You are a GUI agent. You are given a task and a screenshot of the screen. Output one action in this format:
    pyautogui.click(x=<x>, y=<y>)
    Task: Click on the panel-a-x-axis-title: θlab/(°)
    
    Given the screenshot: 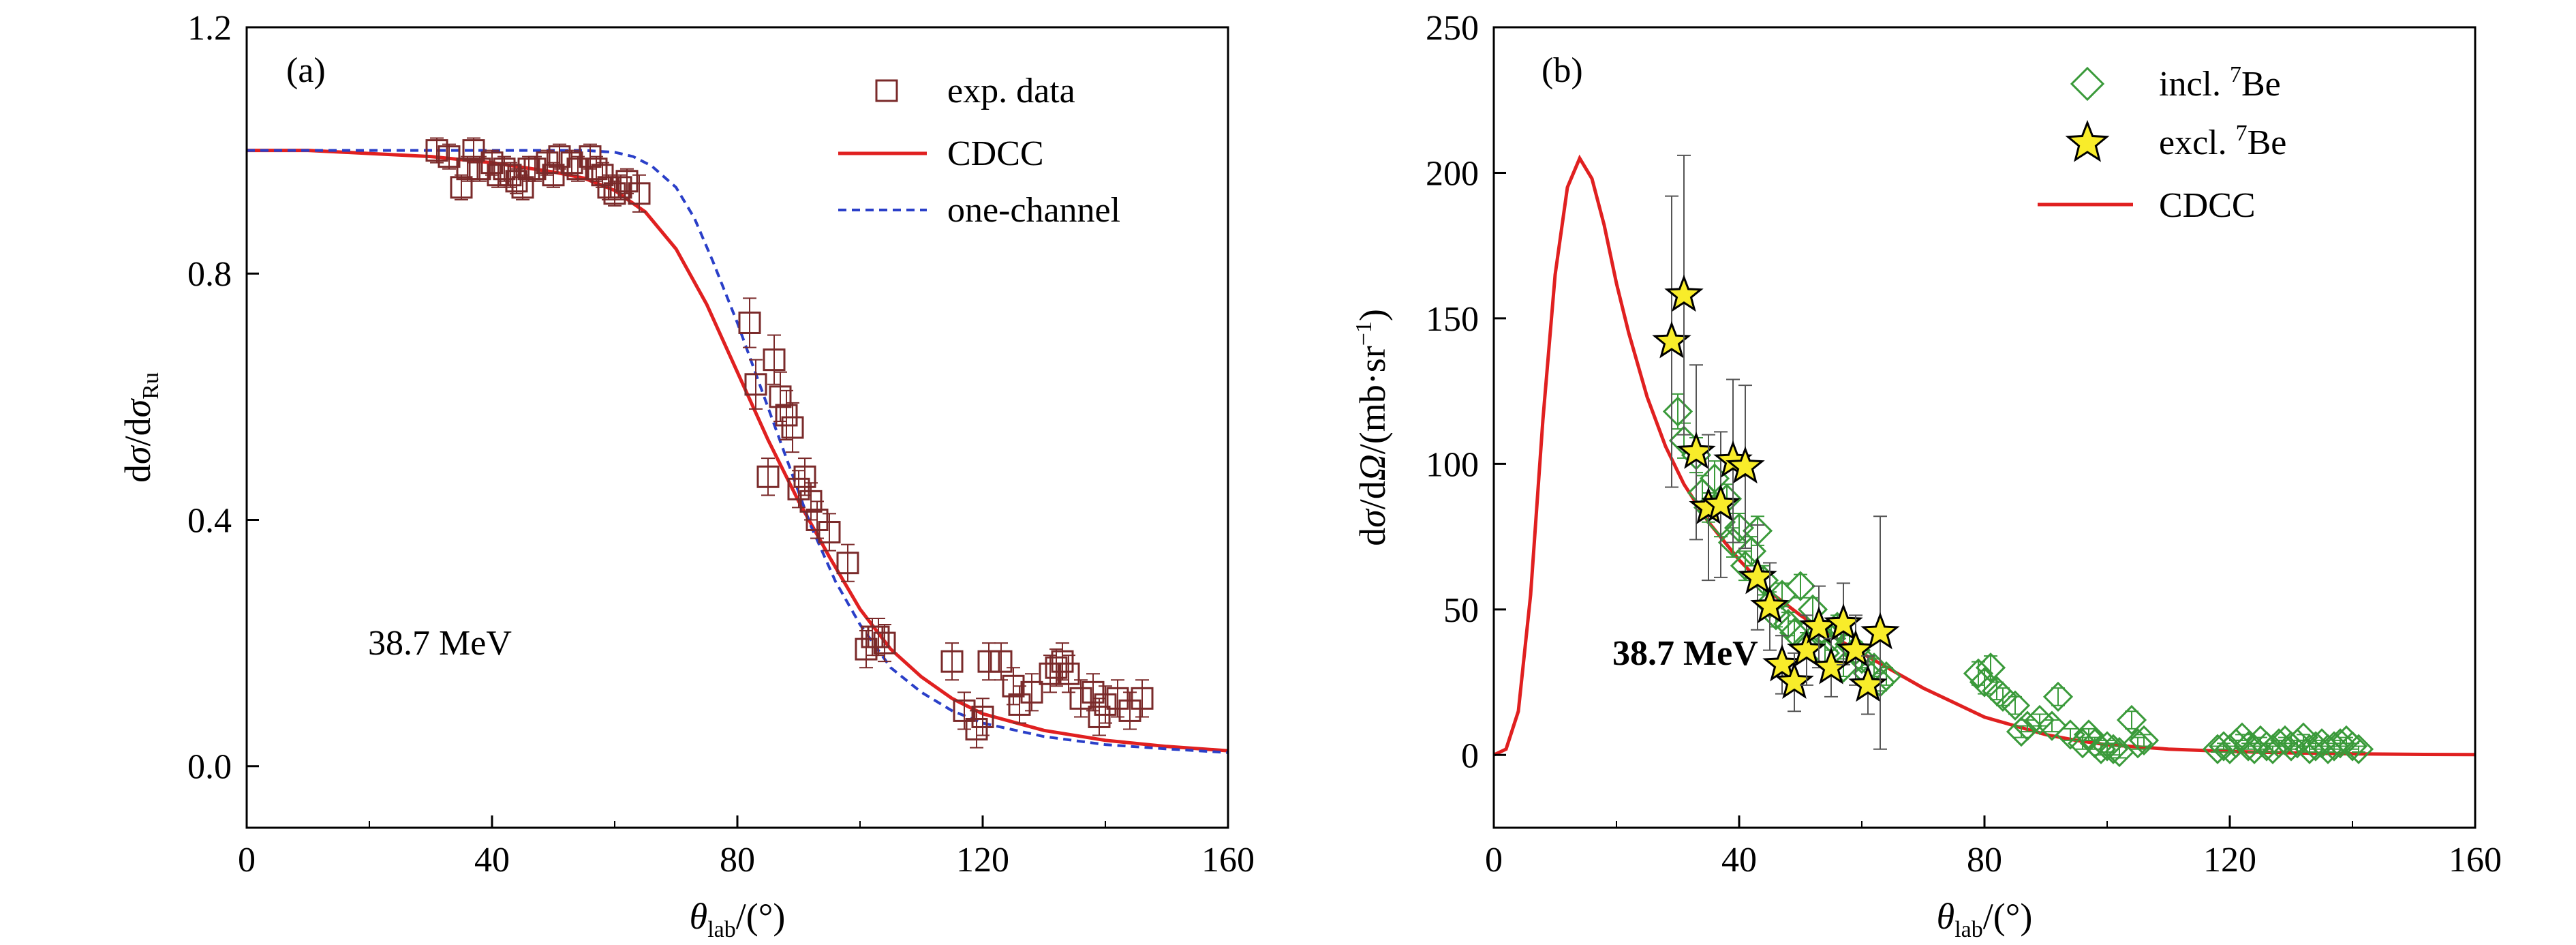 What is the action you would take?
    pyautogui.click(x=738, y=919)
    